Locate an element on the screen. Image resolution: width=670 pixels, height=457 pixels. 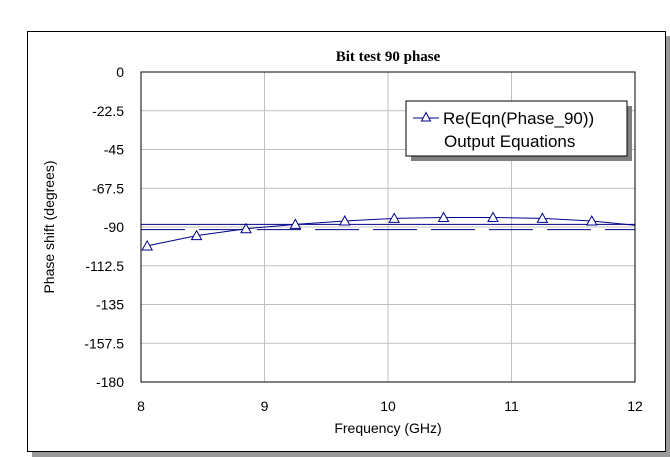
reference-lines is located at coordinates (388, 227).